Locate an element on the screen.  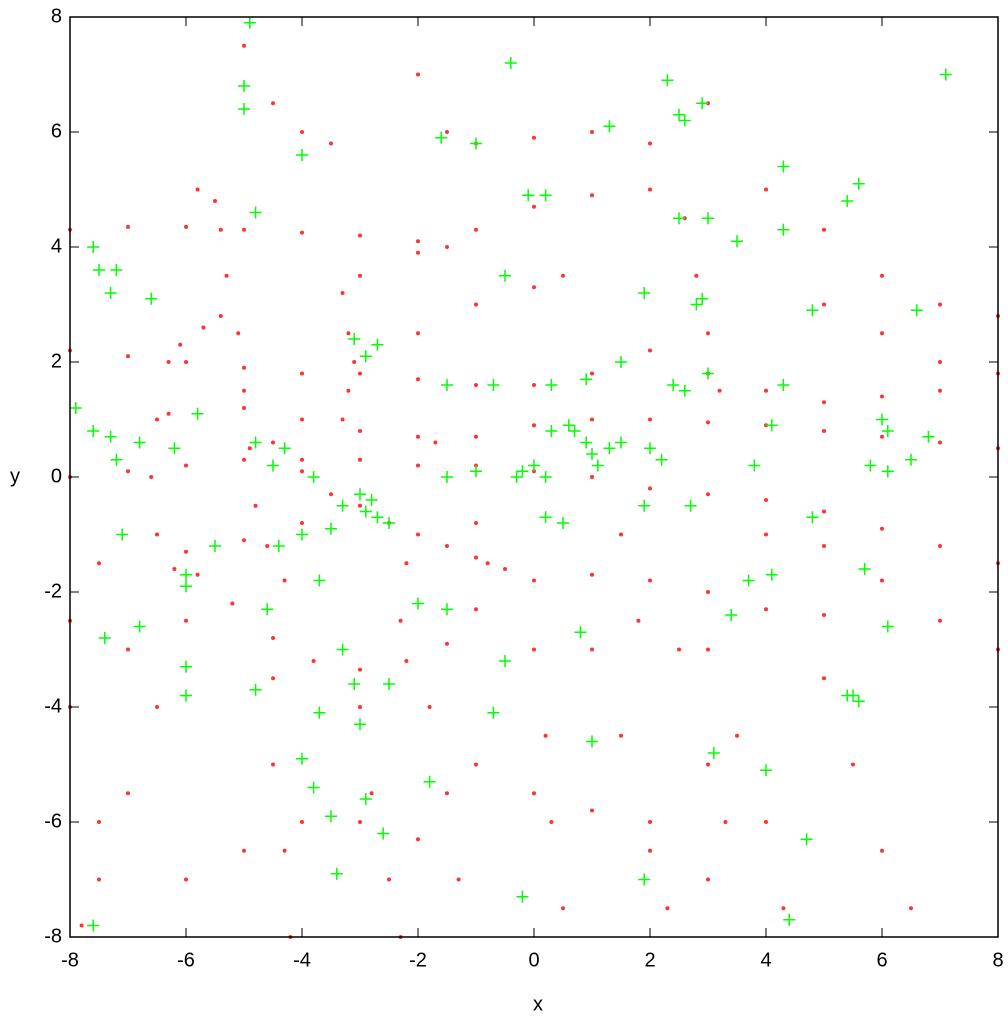
y-tick-label: 8 is located at coordinates (56, 16).